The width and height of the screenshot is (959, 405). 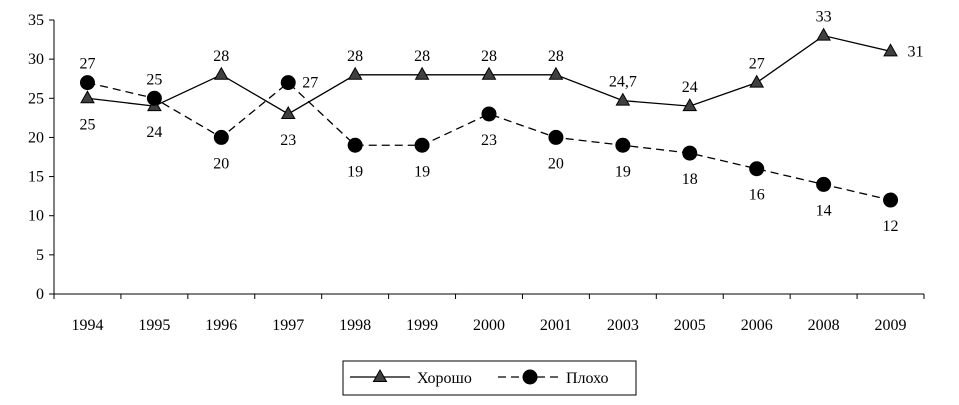 What do you see at coordinates (422, 325) in the screenshot?
I see `x-tick-label: 1999` at bounding box center [422, 325].